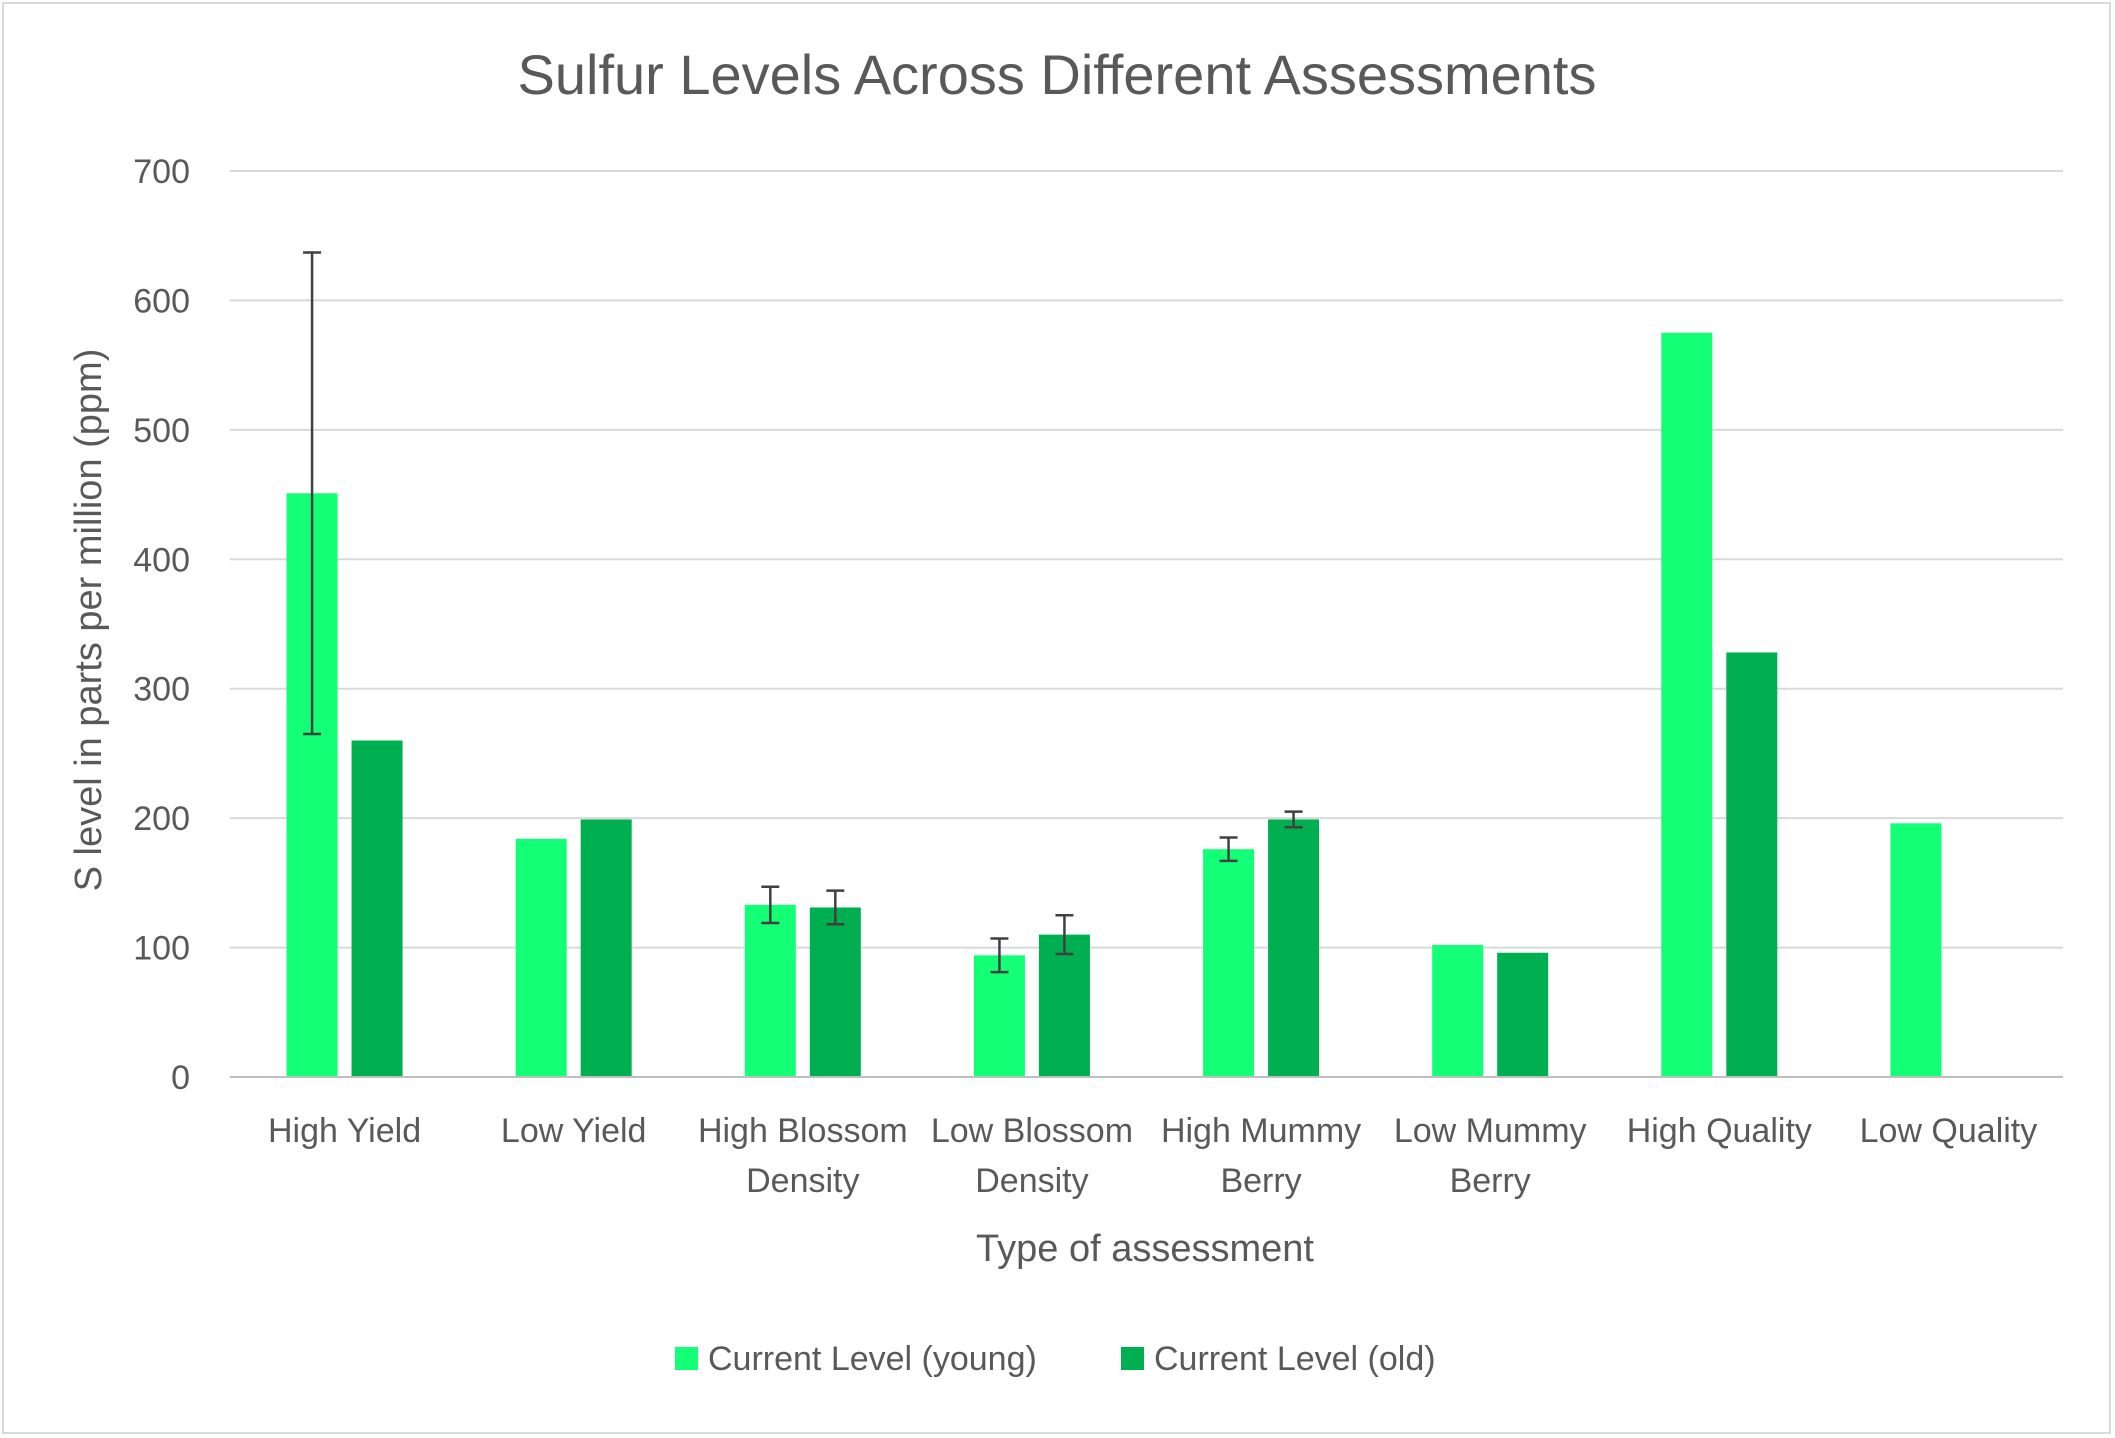 The height and width of the screenshot is (1438, 2115). What do you see at coordinates (161, 431) in the screenshot?
I see `y-tick-label: 500` at bounding box center [161, 431].